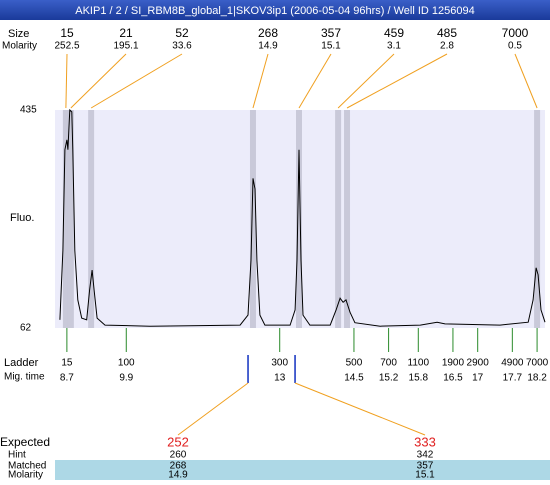 The image size is (550, 485). Describe the element at coordinates (447, 46) in the screenshot. I see `peak-molarity: 2.8` at that location.